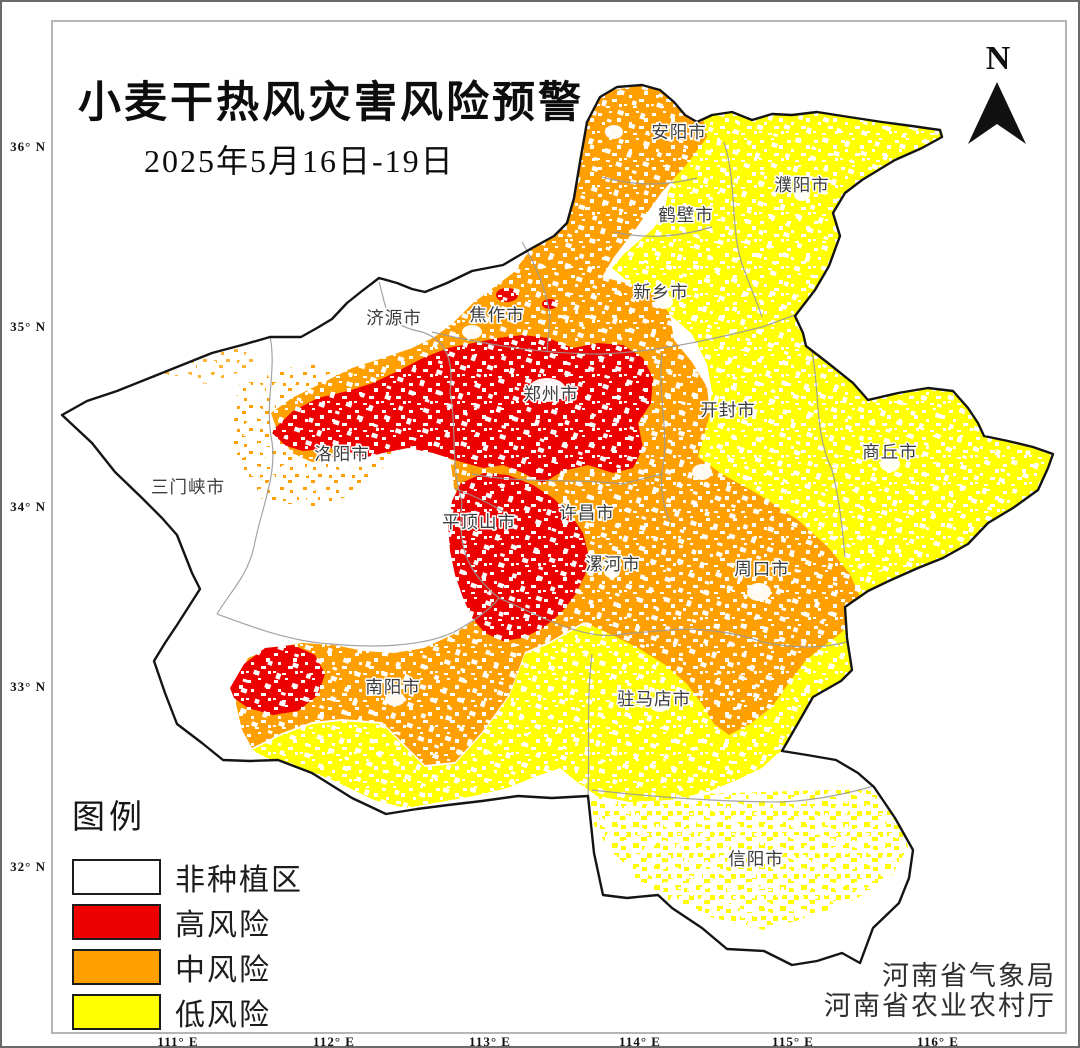 The height and width of the screenshot is (1048, 1080). I want to click on legend-label-none: 非种植区, so click(239, 880).